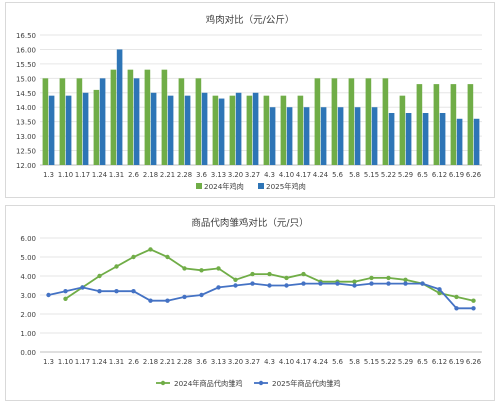 The width and height of the screenshot is (500, 403). I want to click on y-tick-label: 15.00, so click(26, 79).